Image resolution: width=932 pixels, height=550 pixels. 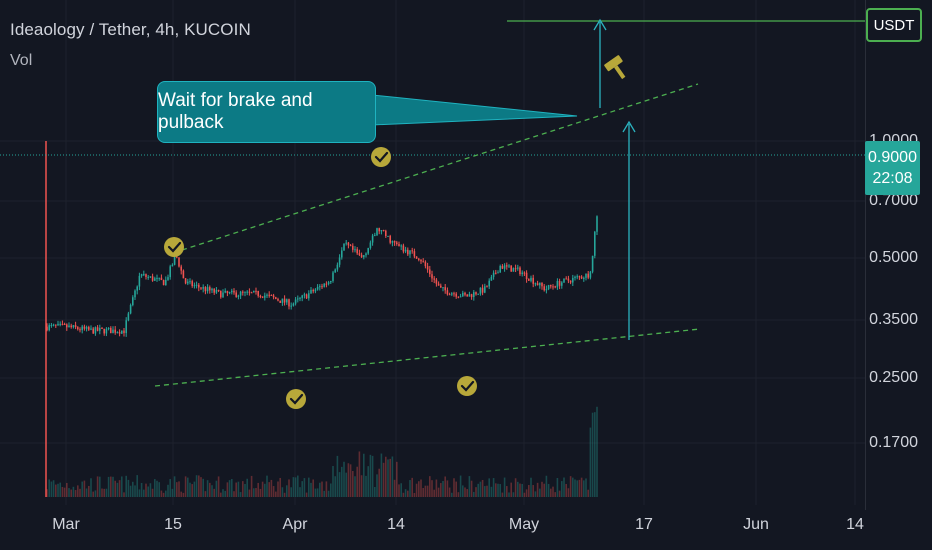 I want to click on time-label: May, so click(x=524, y=524).